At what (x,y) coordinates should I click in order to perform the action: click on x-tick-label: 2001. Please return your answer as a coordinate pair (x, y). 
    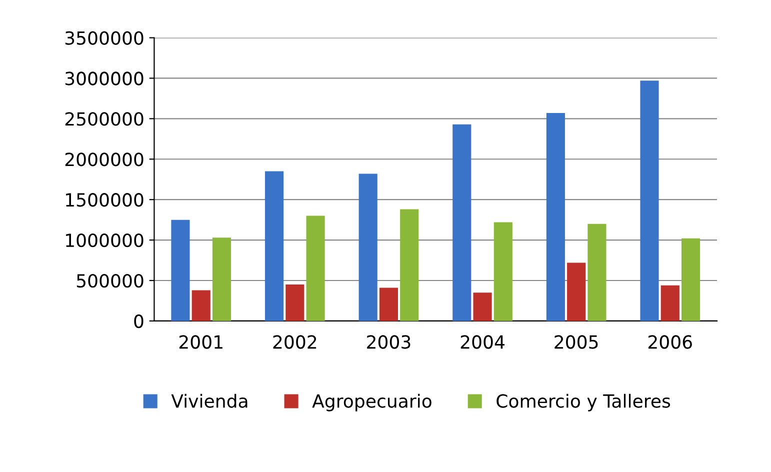
    Looking at the image, I should click on (200, 342).